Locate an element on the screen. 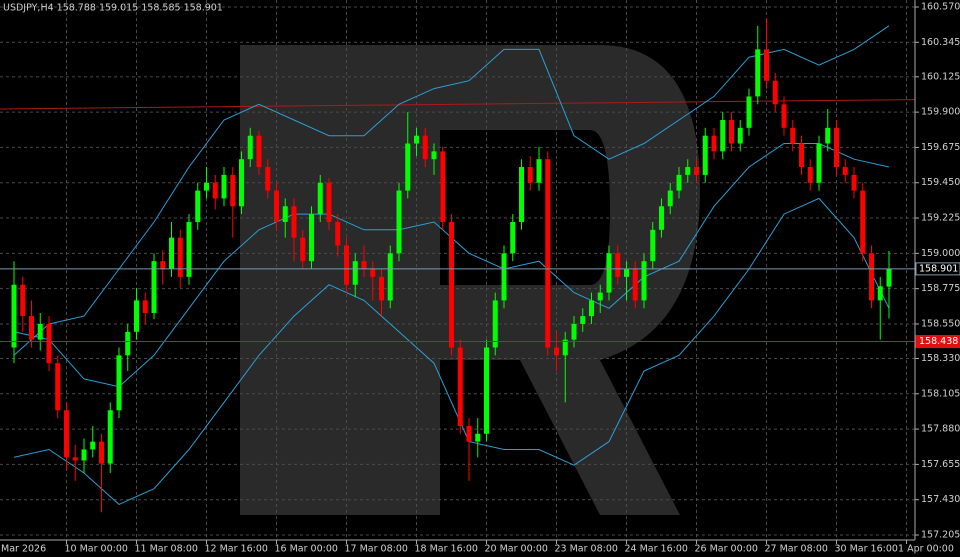  x-tick-label: 26 Mar 00:00 is located at coordinates (726, 549).